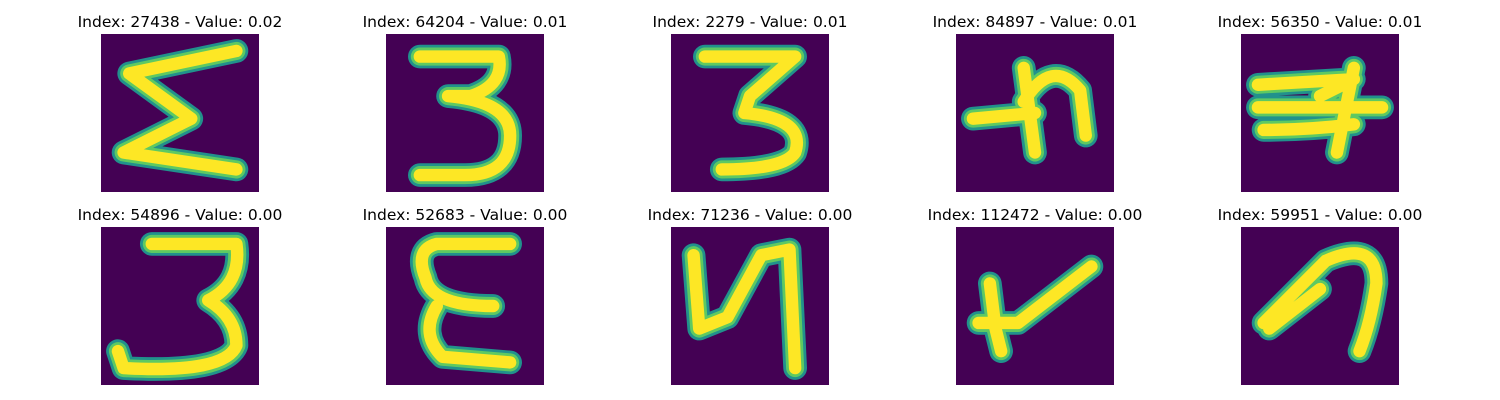 The width and height of the screenshot is (1500, 400). I want to click on panel-title: Index: 84897 - Value: 0.01, so click(1035, 22).